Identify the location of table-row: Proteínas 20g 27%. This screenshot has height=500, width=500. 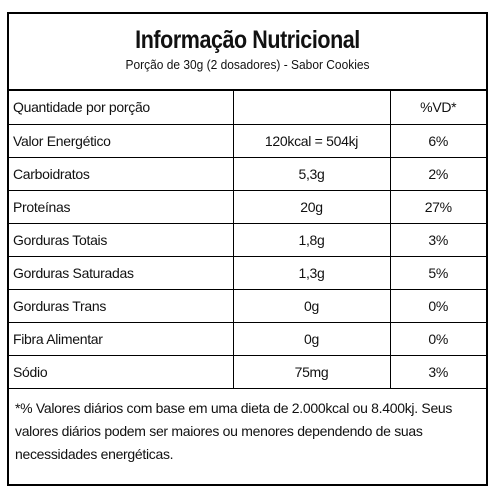
(247, 207).